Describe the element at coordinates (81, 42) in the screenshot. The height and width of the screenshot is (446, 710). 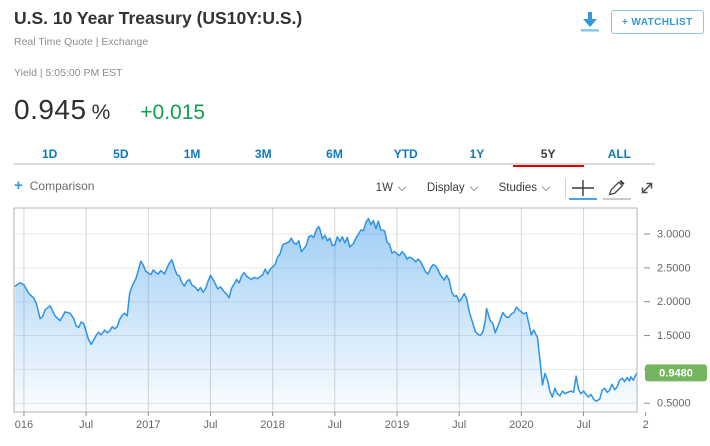
I see `quote-source: Real Time Quote | Exchange` at that location.